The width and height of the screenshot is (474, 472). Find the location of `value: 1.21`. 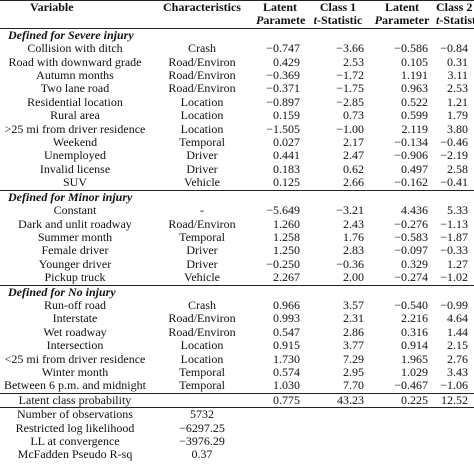

value: 1.21 is located at coordinates (457, 102).